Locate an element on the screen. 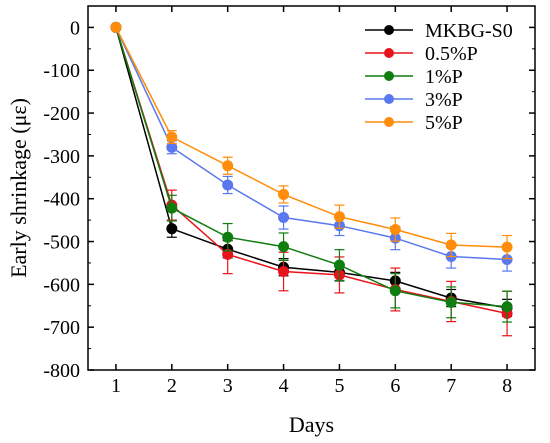  y-axis-title: Early shrinkage (με) is located at coordinates (18, 188).